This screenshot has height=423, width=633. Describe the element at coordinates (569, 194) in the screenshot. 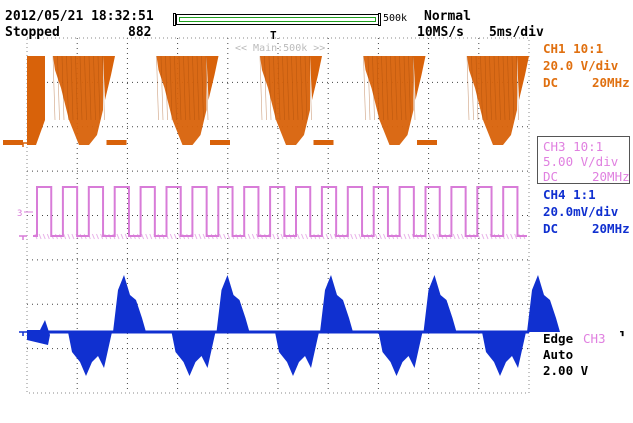

I see `ch4-name: CH4 1:1` at that location.